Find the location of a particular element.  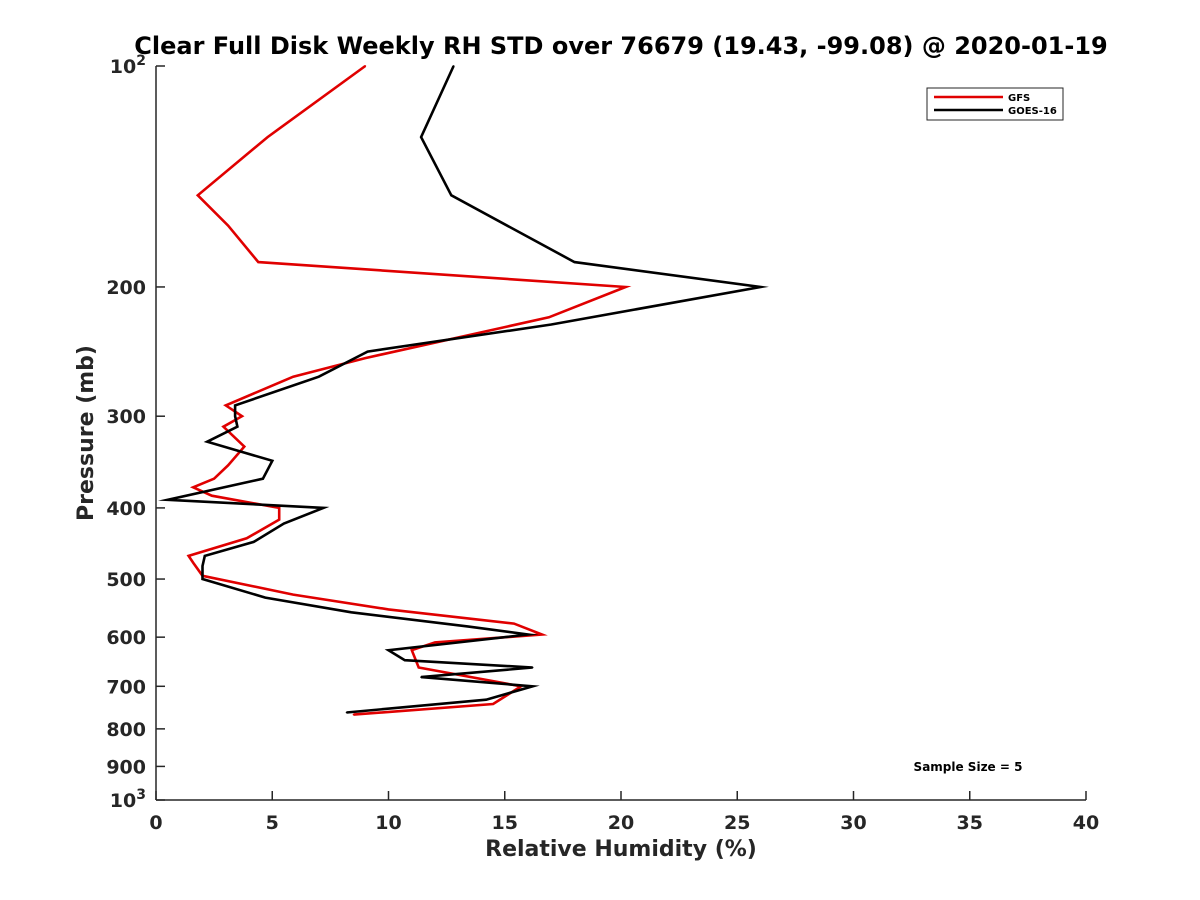

x-tick-label: 25 is located at coordinates (737, 823).